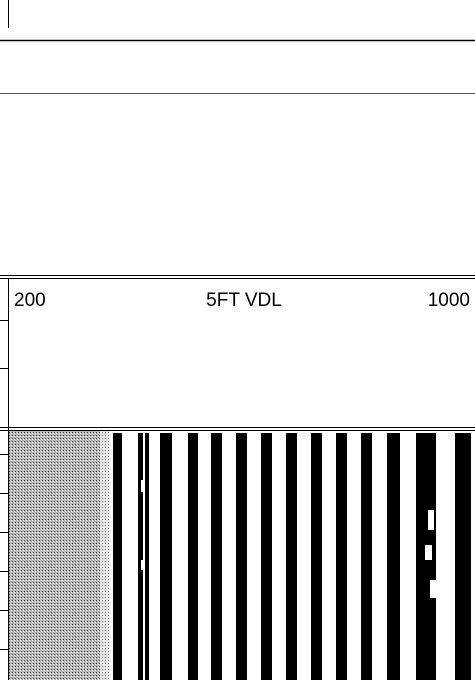  Describe the element at coordinates (244, 300) in the screenshot. I see `track-title: 5FT VDL` at that location.